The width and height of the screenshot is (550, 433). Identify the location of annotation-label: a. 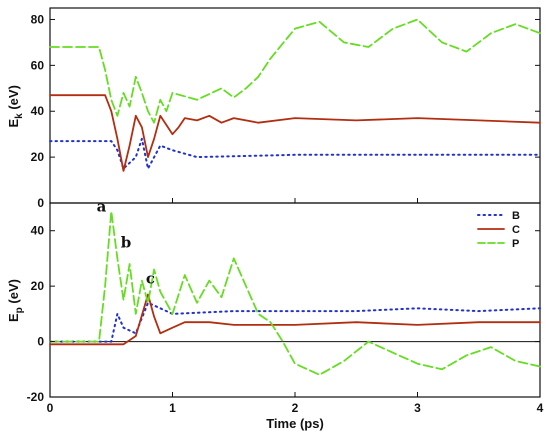
(102, 206).